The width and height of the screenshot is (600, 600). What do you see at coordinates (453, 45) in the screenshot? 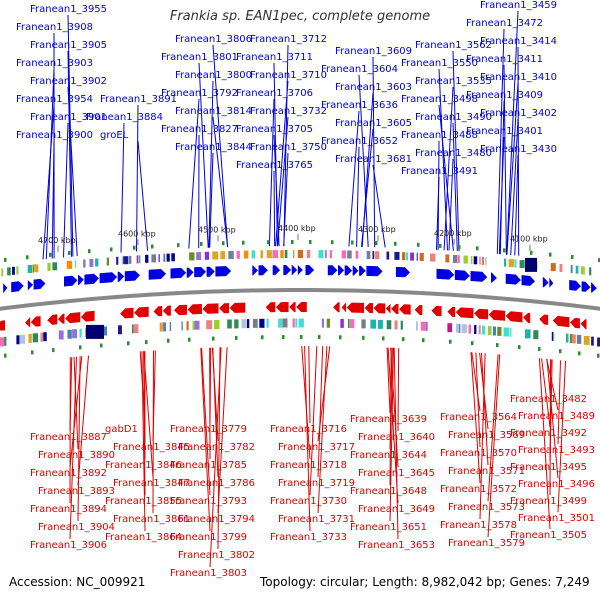
I see `forward-gene-label: Franean1_3562` at bounding box center [453, 45].